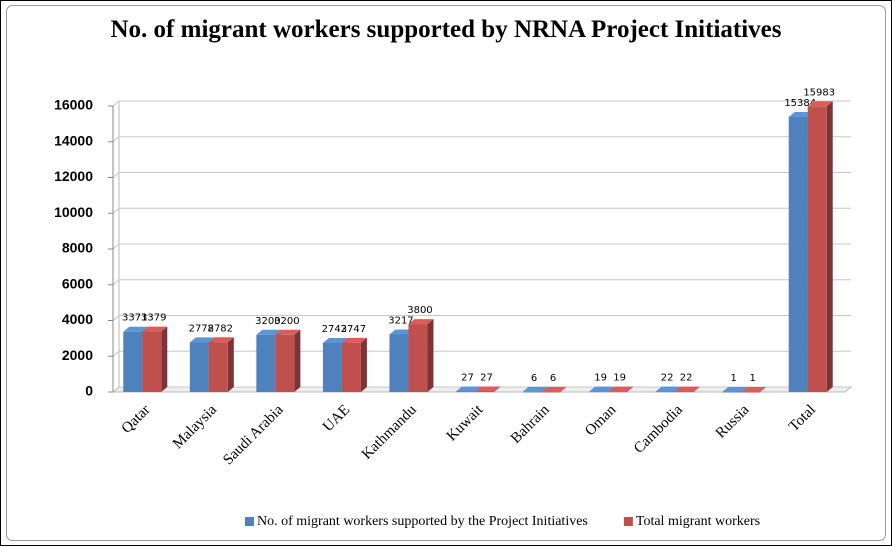 The height and width of the screenshot is (546, 892). I want to click on value-label: 3371, so click(134, 318).